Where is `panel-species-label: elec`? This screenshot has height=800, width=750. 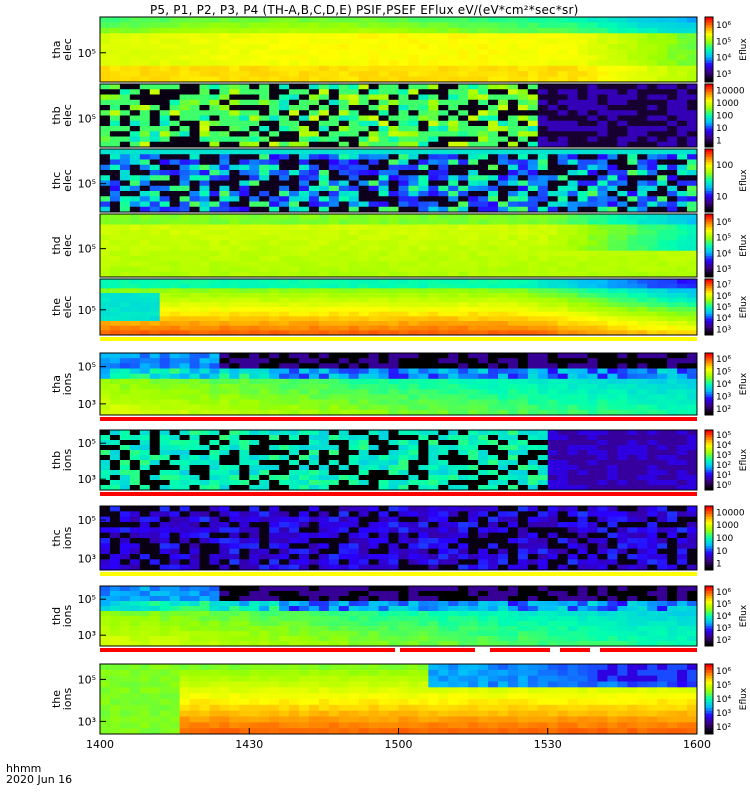
panel-species-label: elec is located at coordinates (67, 115).